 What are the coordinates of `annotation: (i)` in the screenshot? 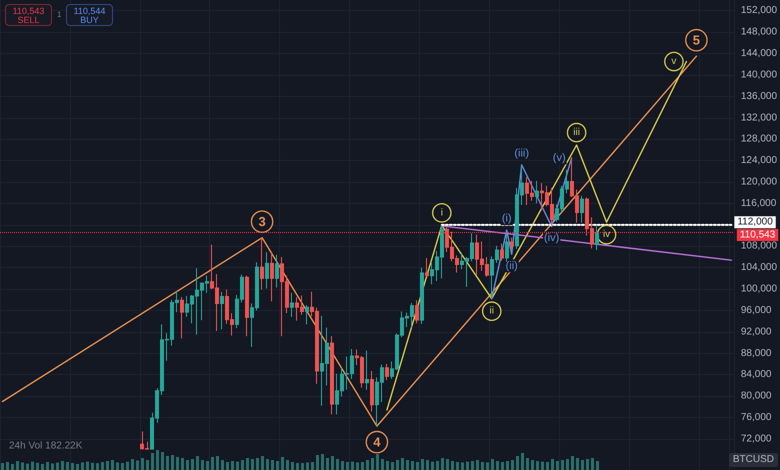 It's located at (507, 218).